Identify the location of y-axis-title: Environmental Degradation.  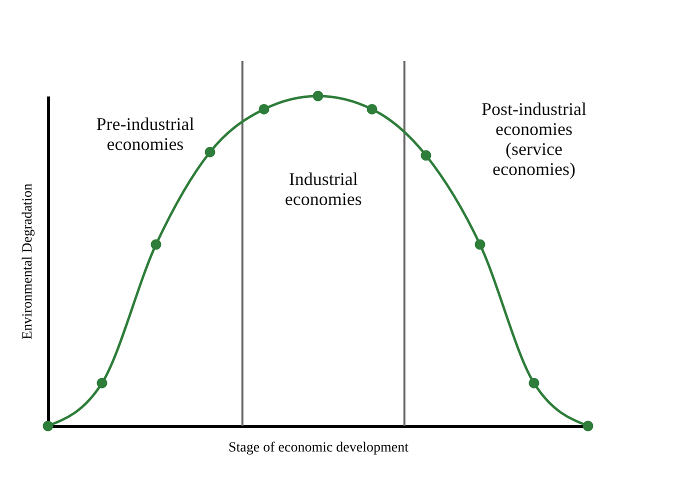
(28, 262).